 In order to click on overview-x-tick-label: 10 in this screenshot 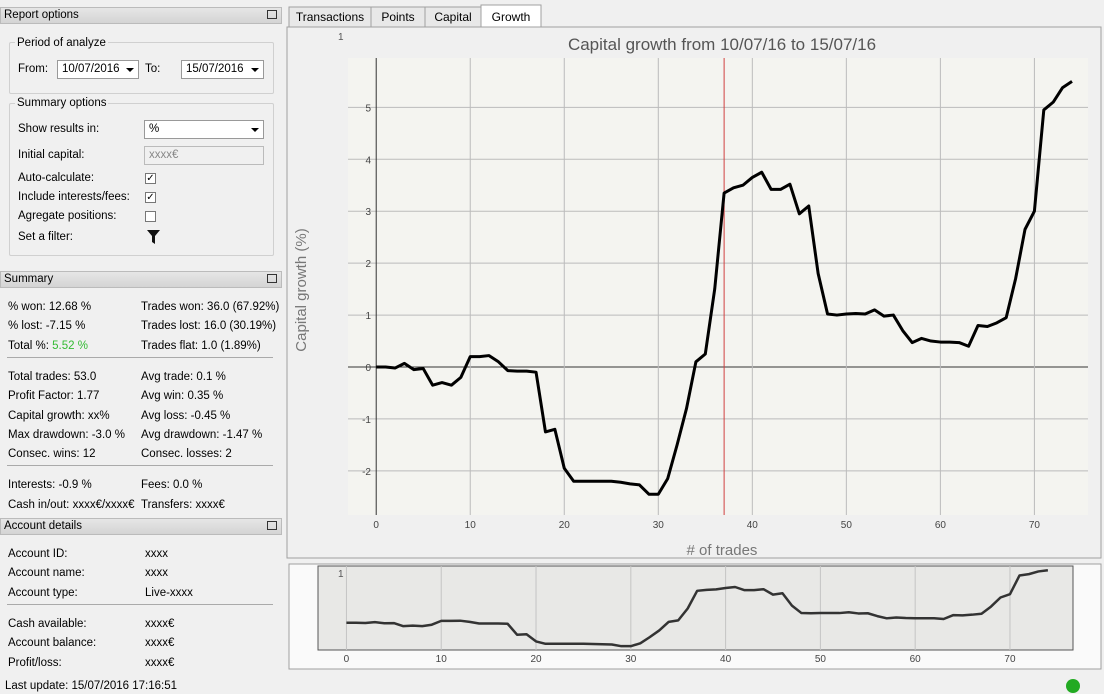, I will do `click(442, 659)`.